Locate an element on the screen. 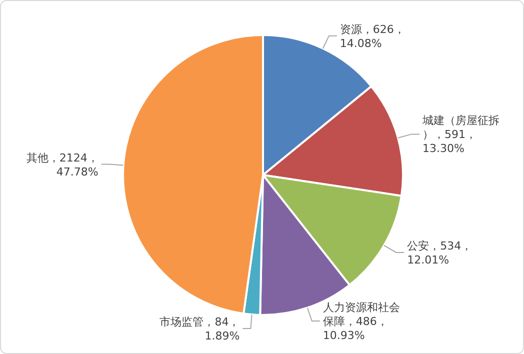 This screenshot has width=524, height=354. slice-label: 公安，534，12.01% is located at coordinates (439, 252).